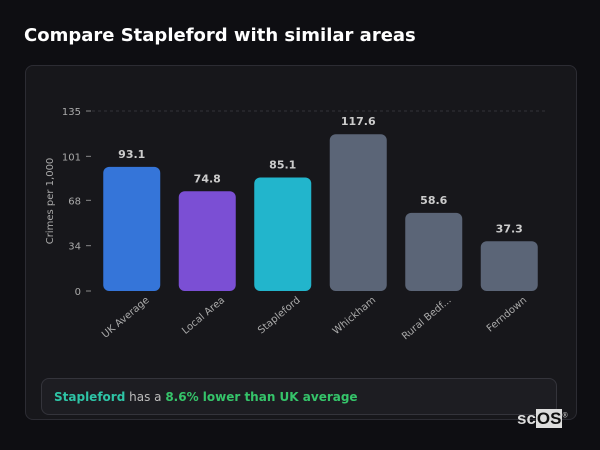 This screenshot has width=600, height=450. What do you see at coordinates (78, 292) in the screenshot?
I see `y-tick-label: 0` at bounding box center [78, 292].